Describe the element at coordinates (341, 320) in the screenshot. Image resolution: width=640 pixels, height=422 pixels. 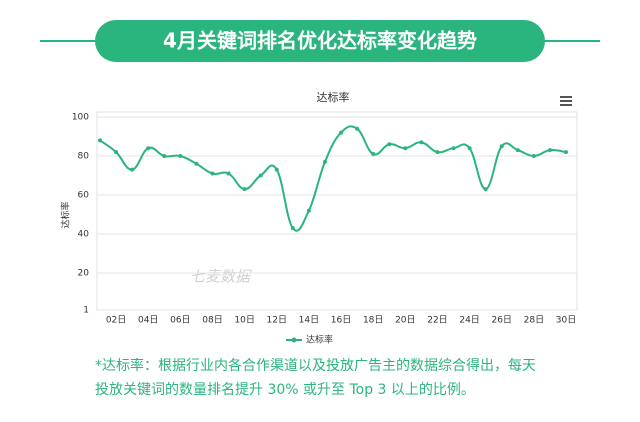
I see `x-tick-label: 16日` at that location.